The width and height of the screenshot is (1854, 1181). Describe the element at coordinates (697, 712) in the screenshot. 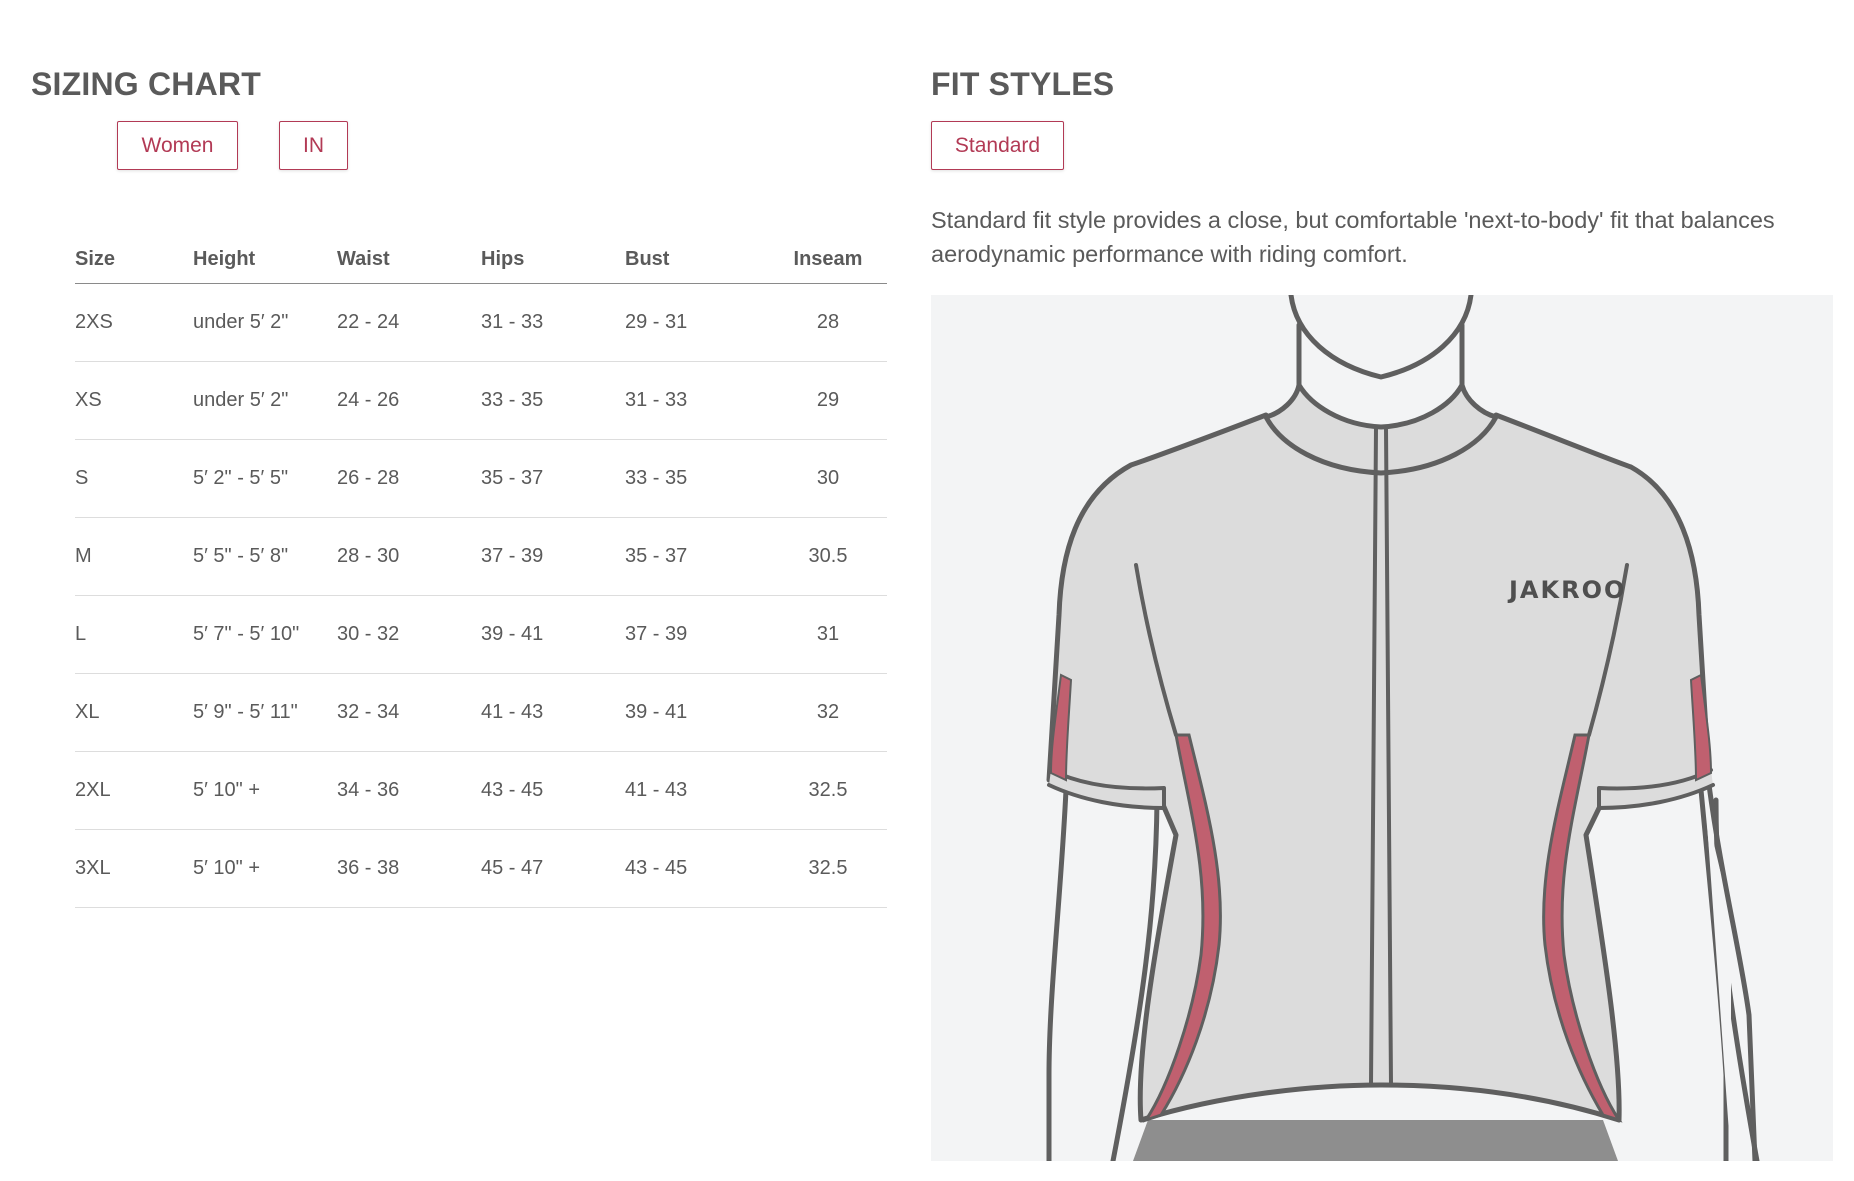

I see `cell-bust: 39 - 41` at that location.